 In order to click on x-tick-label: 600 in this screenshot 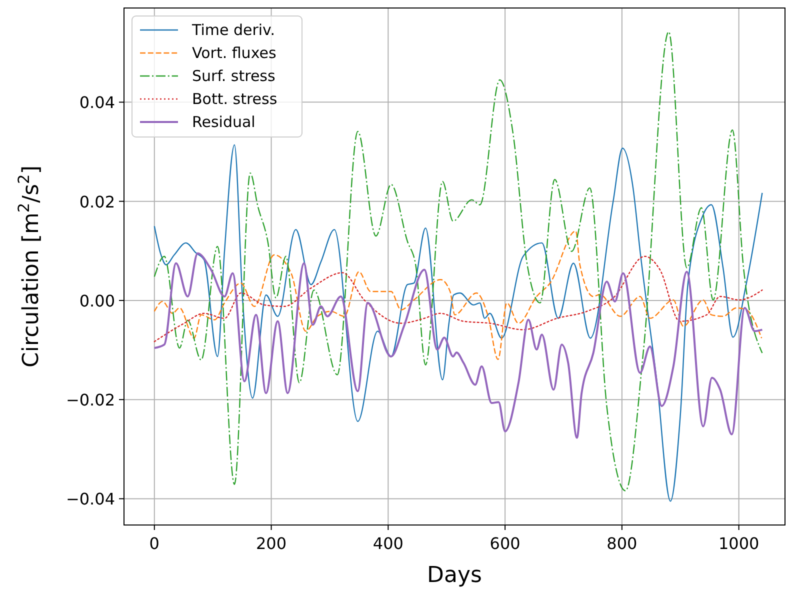, I will do `click(505, 543)`.